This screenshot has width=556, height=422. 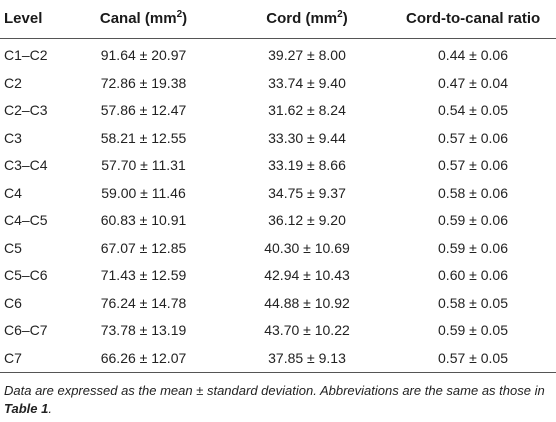 What do you see at coordinates (13, 82) in the screenshot?
I see `cell-level: C2` at bounding box center [13, 82].